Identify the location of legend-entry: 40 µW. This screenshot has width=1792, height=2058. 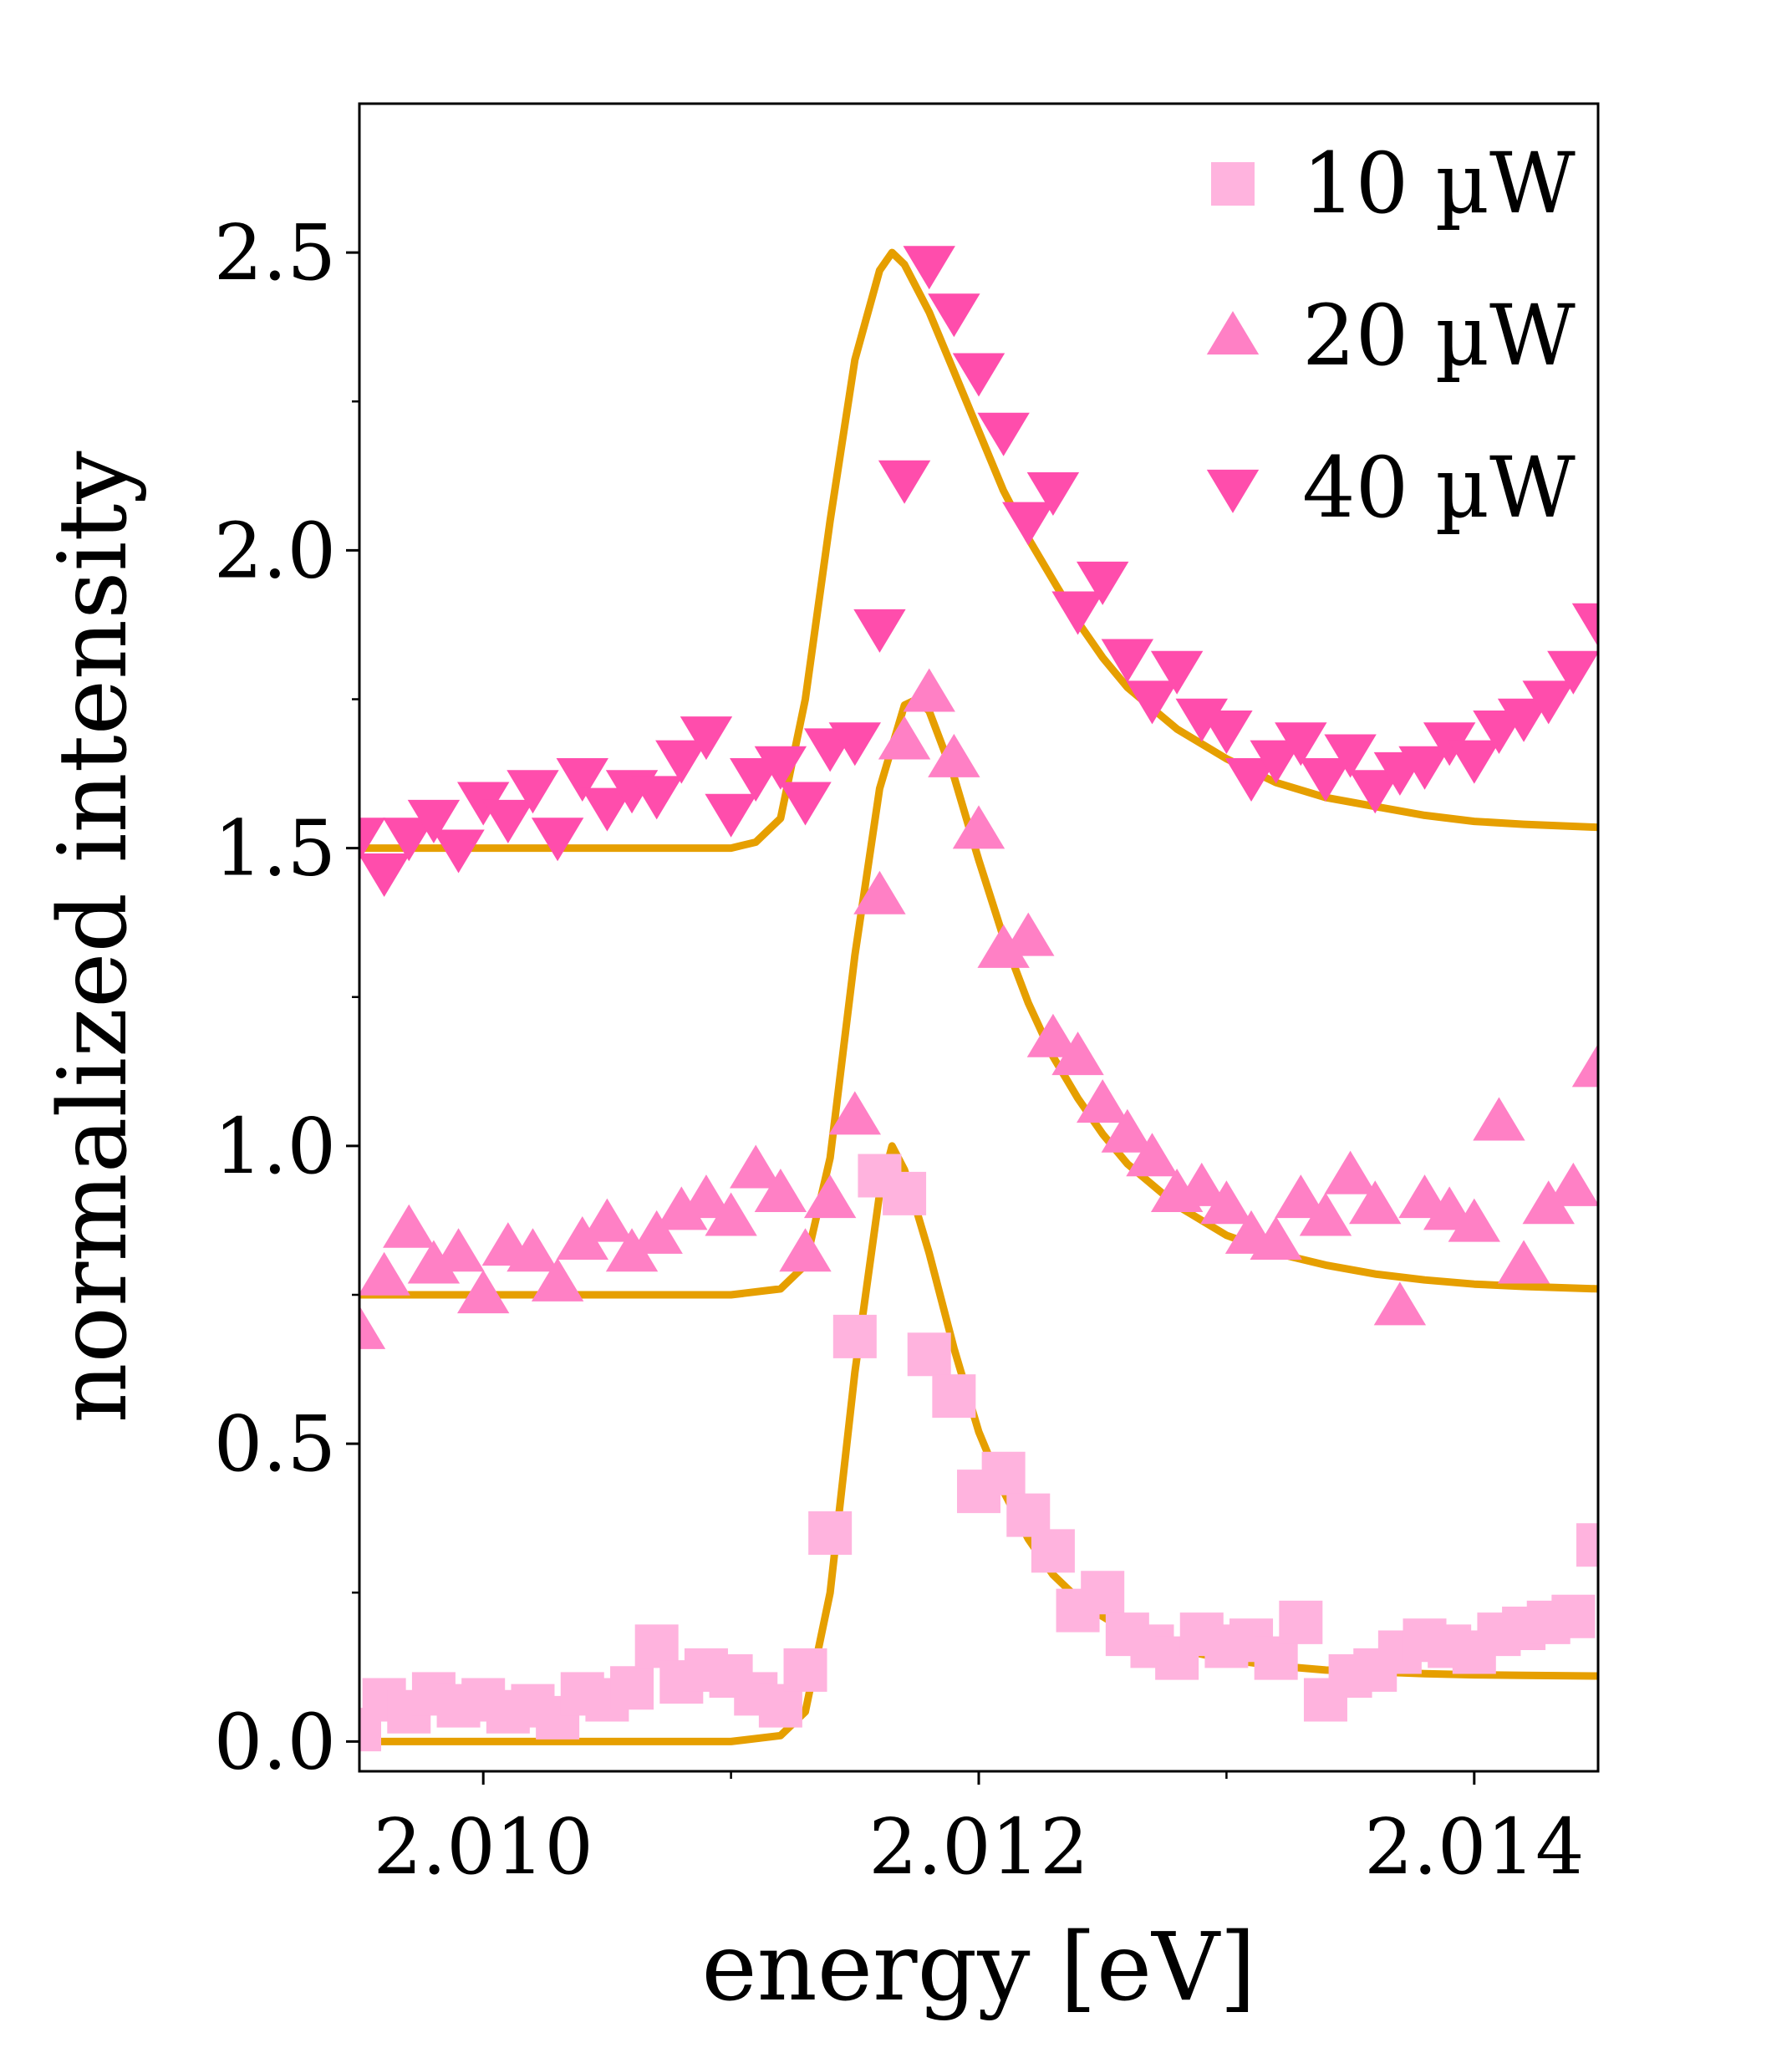
(1391, 488).